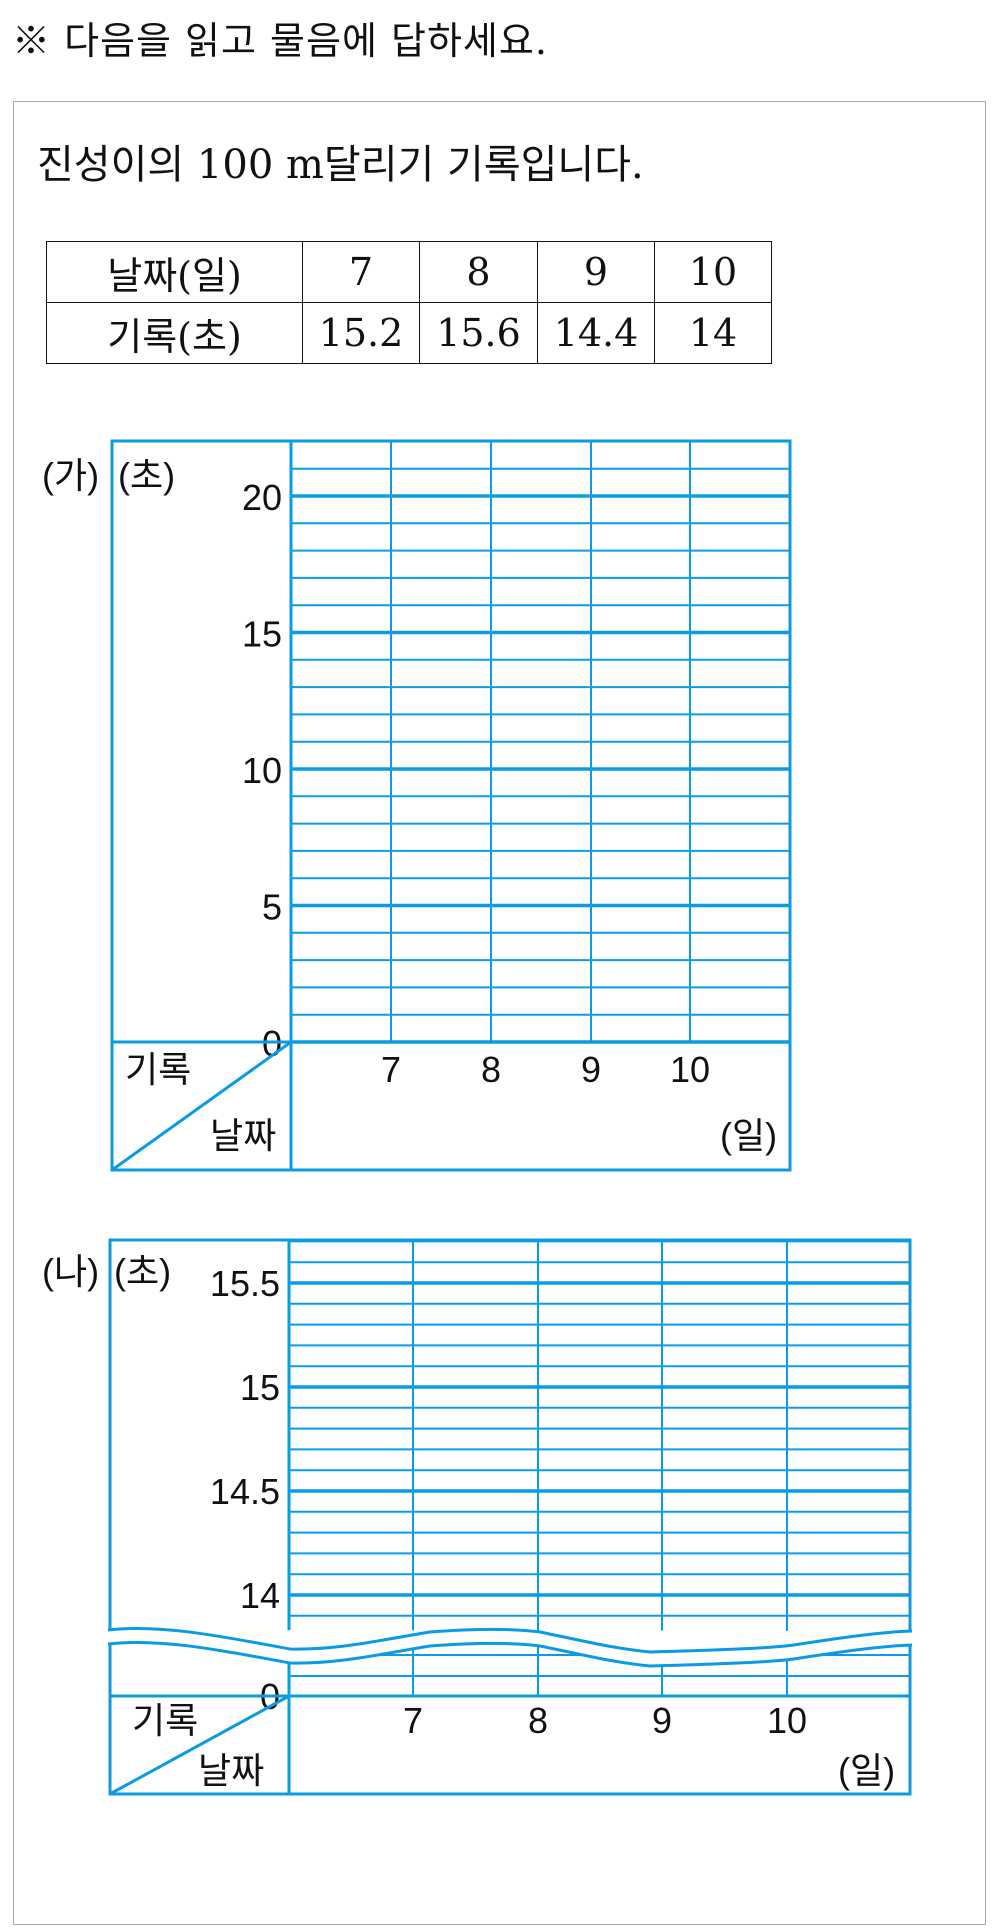  Describe the element at coordinates (280, 41) in the screenshot. I see `instruction: ※ 다음을 읽고 물음에 답하세요.` at that location.